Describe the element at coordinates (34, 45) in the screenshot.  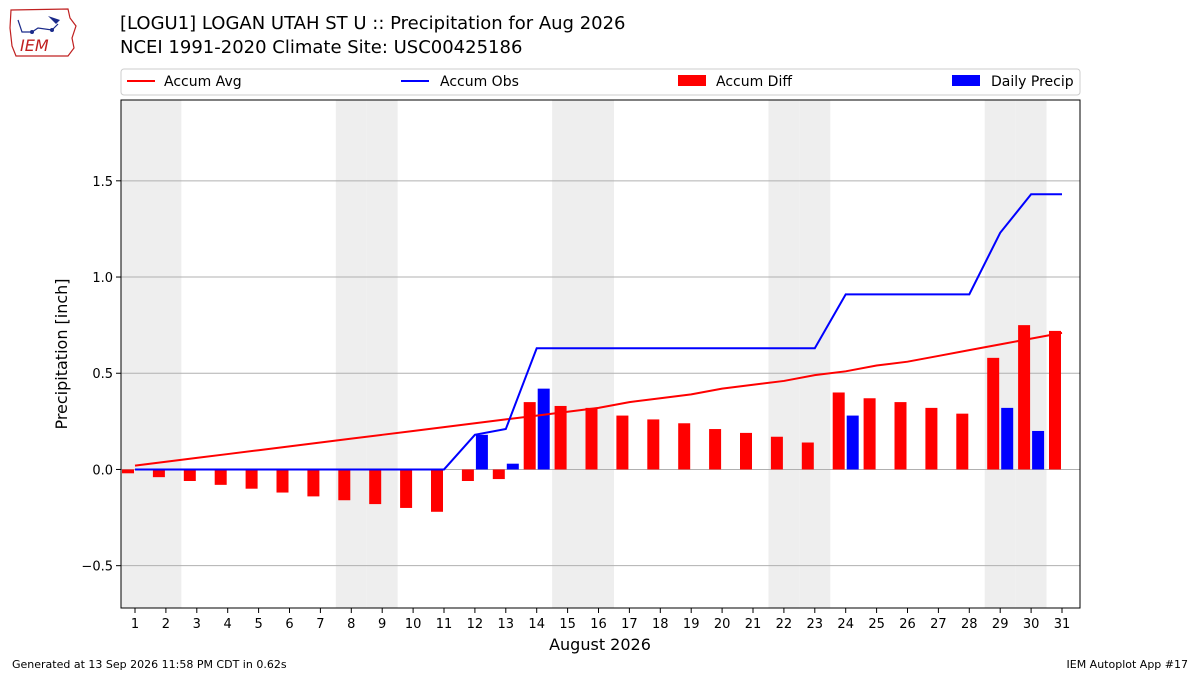
I see `iem-logo-text: IEM` at that location.